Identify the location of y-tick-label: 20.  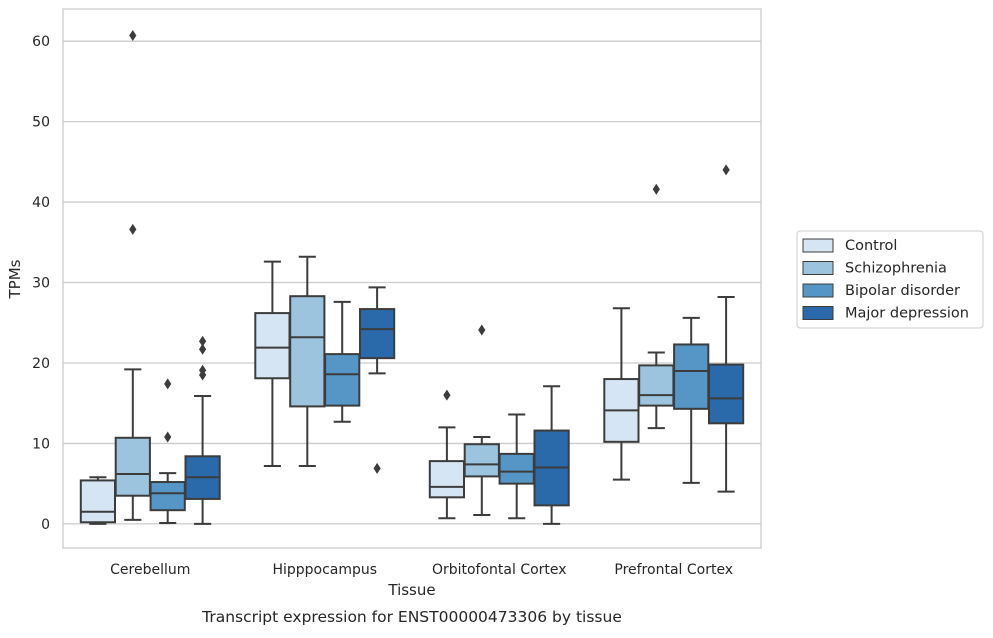
(41, 364).